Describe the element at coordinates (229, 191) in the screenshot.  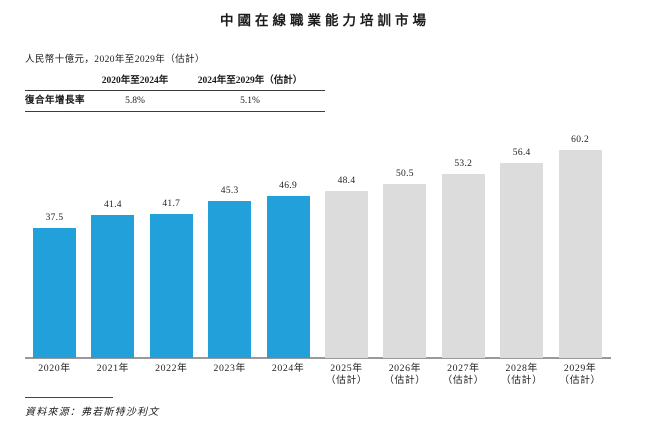
I see `bar-value-2023: 45.3` at that location.